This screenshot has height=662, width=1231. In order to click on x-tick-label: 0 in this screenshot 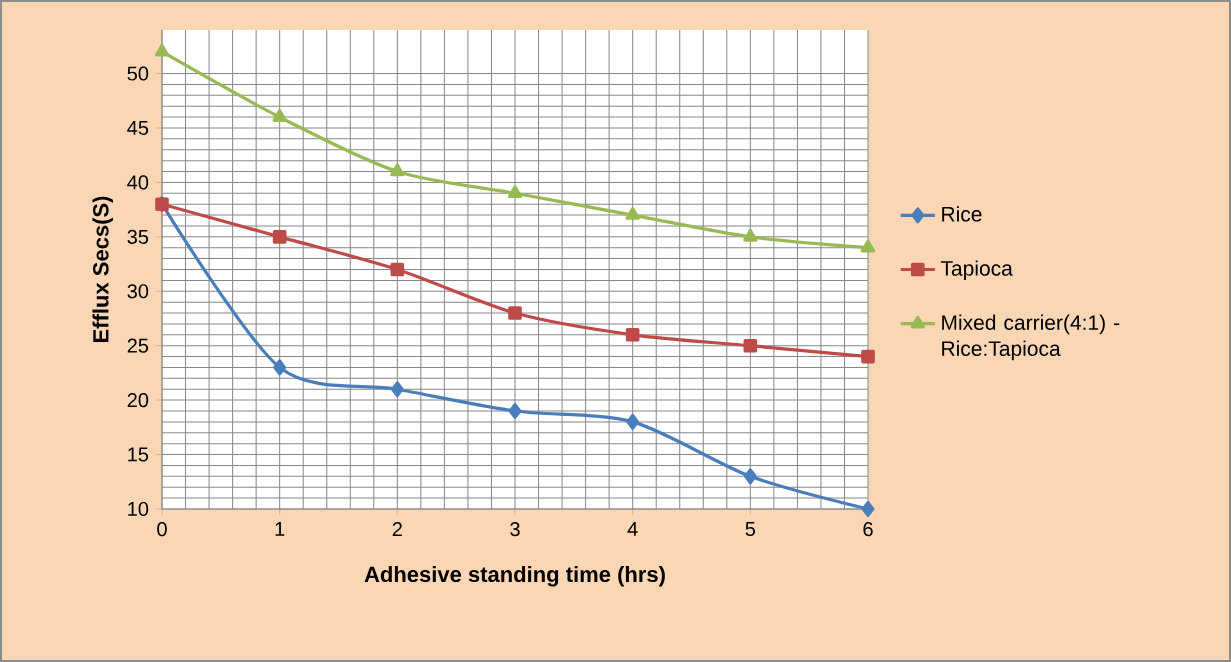, I will do `click(162, 529)`.